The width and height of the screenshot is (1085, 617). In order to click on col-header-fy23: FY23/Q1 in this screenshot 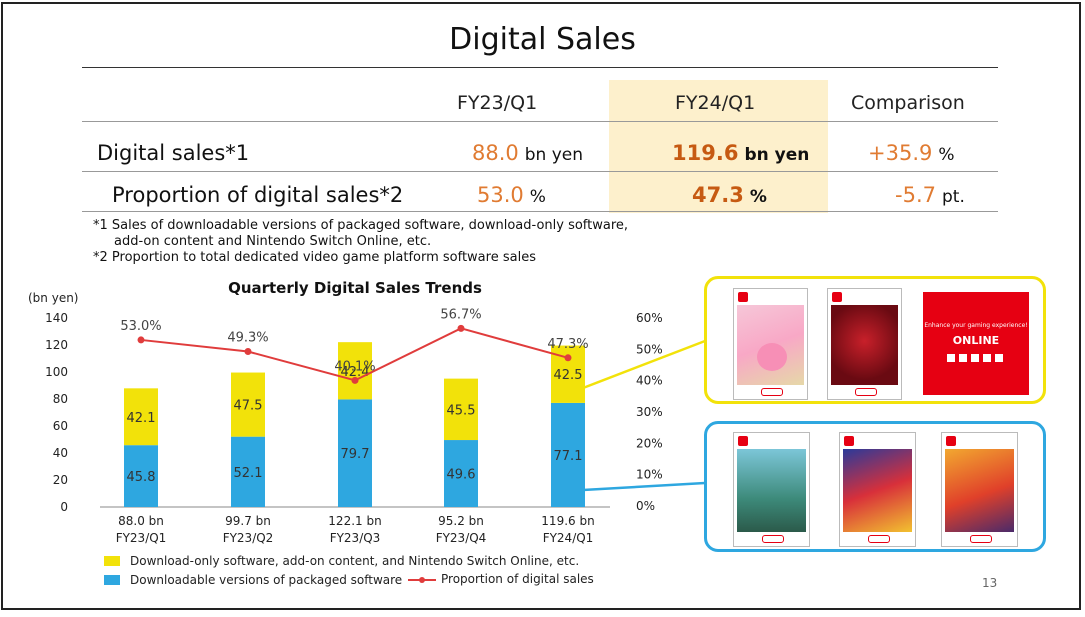, I will do `click(497, 103)`.